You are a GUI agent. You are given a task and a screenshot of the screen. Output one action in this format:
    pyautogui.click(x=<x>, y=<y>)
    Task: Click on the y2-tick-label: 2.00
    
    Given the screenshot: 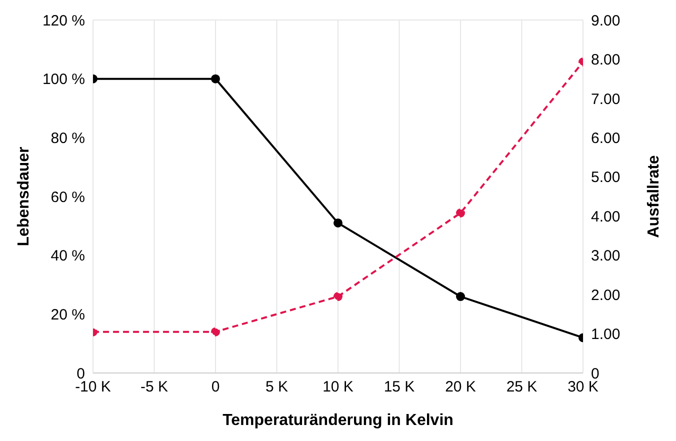 What is the action you would take?
    pyautogui.click(x=605, y=295)
    